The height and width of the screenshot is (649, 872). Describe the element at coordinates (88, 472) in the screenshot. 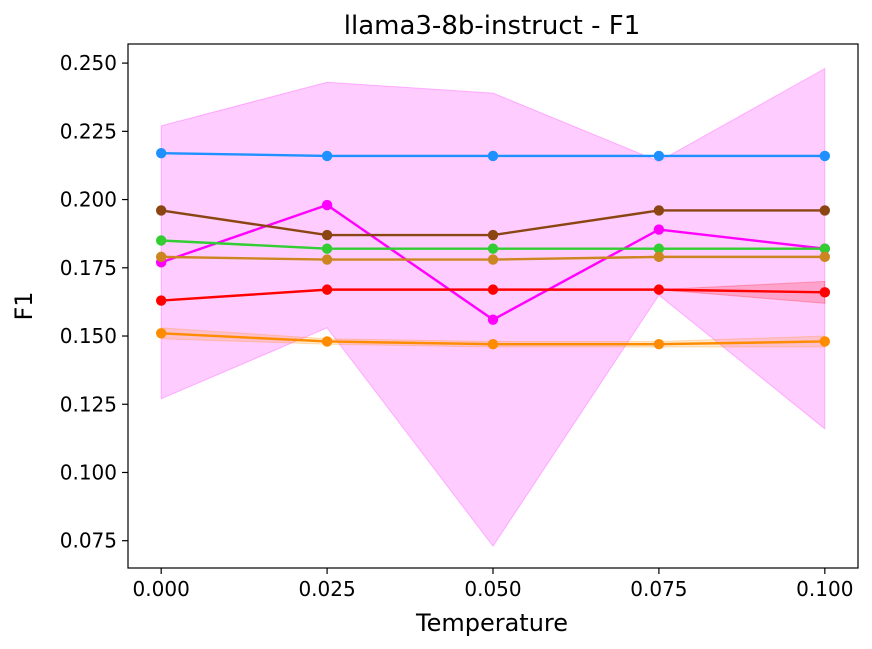

I see `y-tick-label: 0.100` at that location.